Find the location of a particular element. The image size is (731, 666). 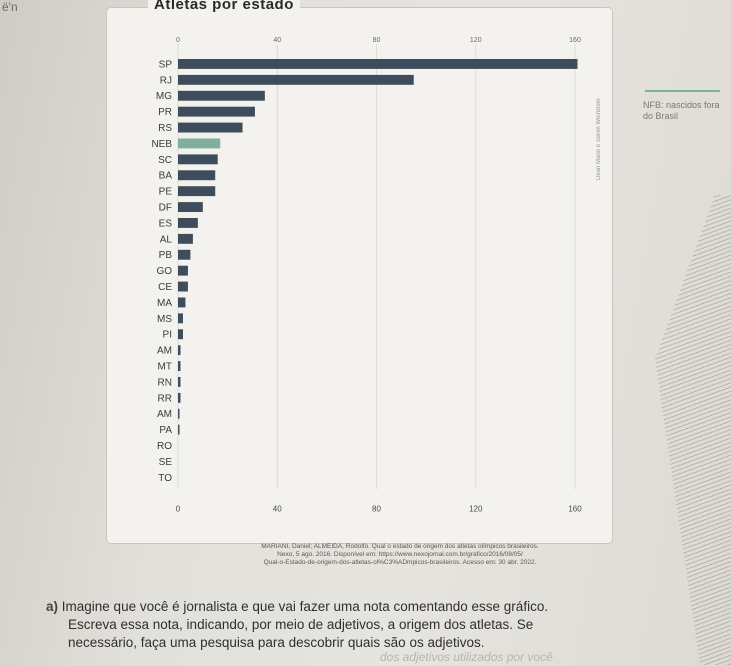

question-label: a) is located at coordinates (52, 606).